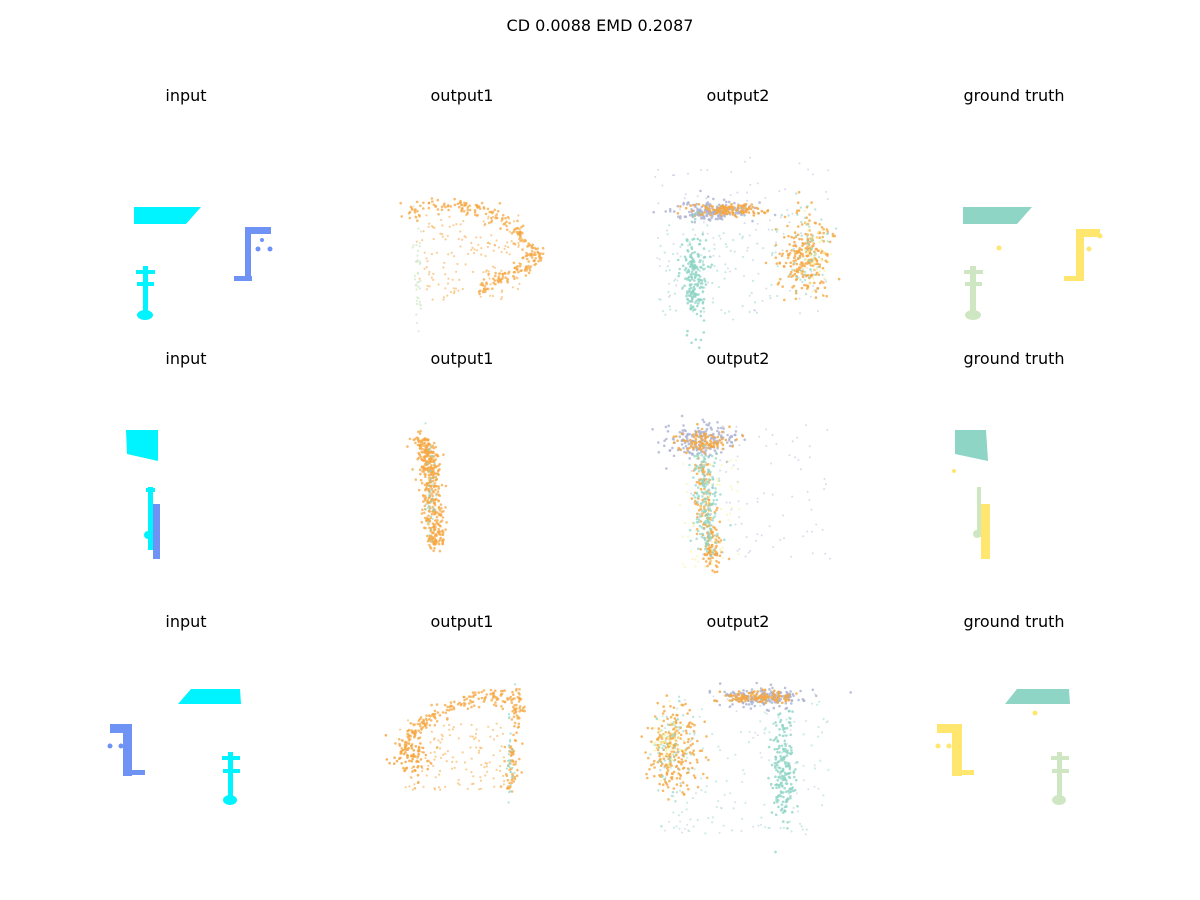 Image resolution: width=1200 pixels, height=900 pixels. Describe the element at coordinates (143, 494) in the screenshot. I see `panel-input-row2` at that location.